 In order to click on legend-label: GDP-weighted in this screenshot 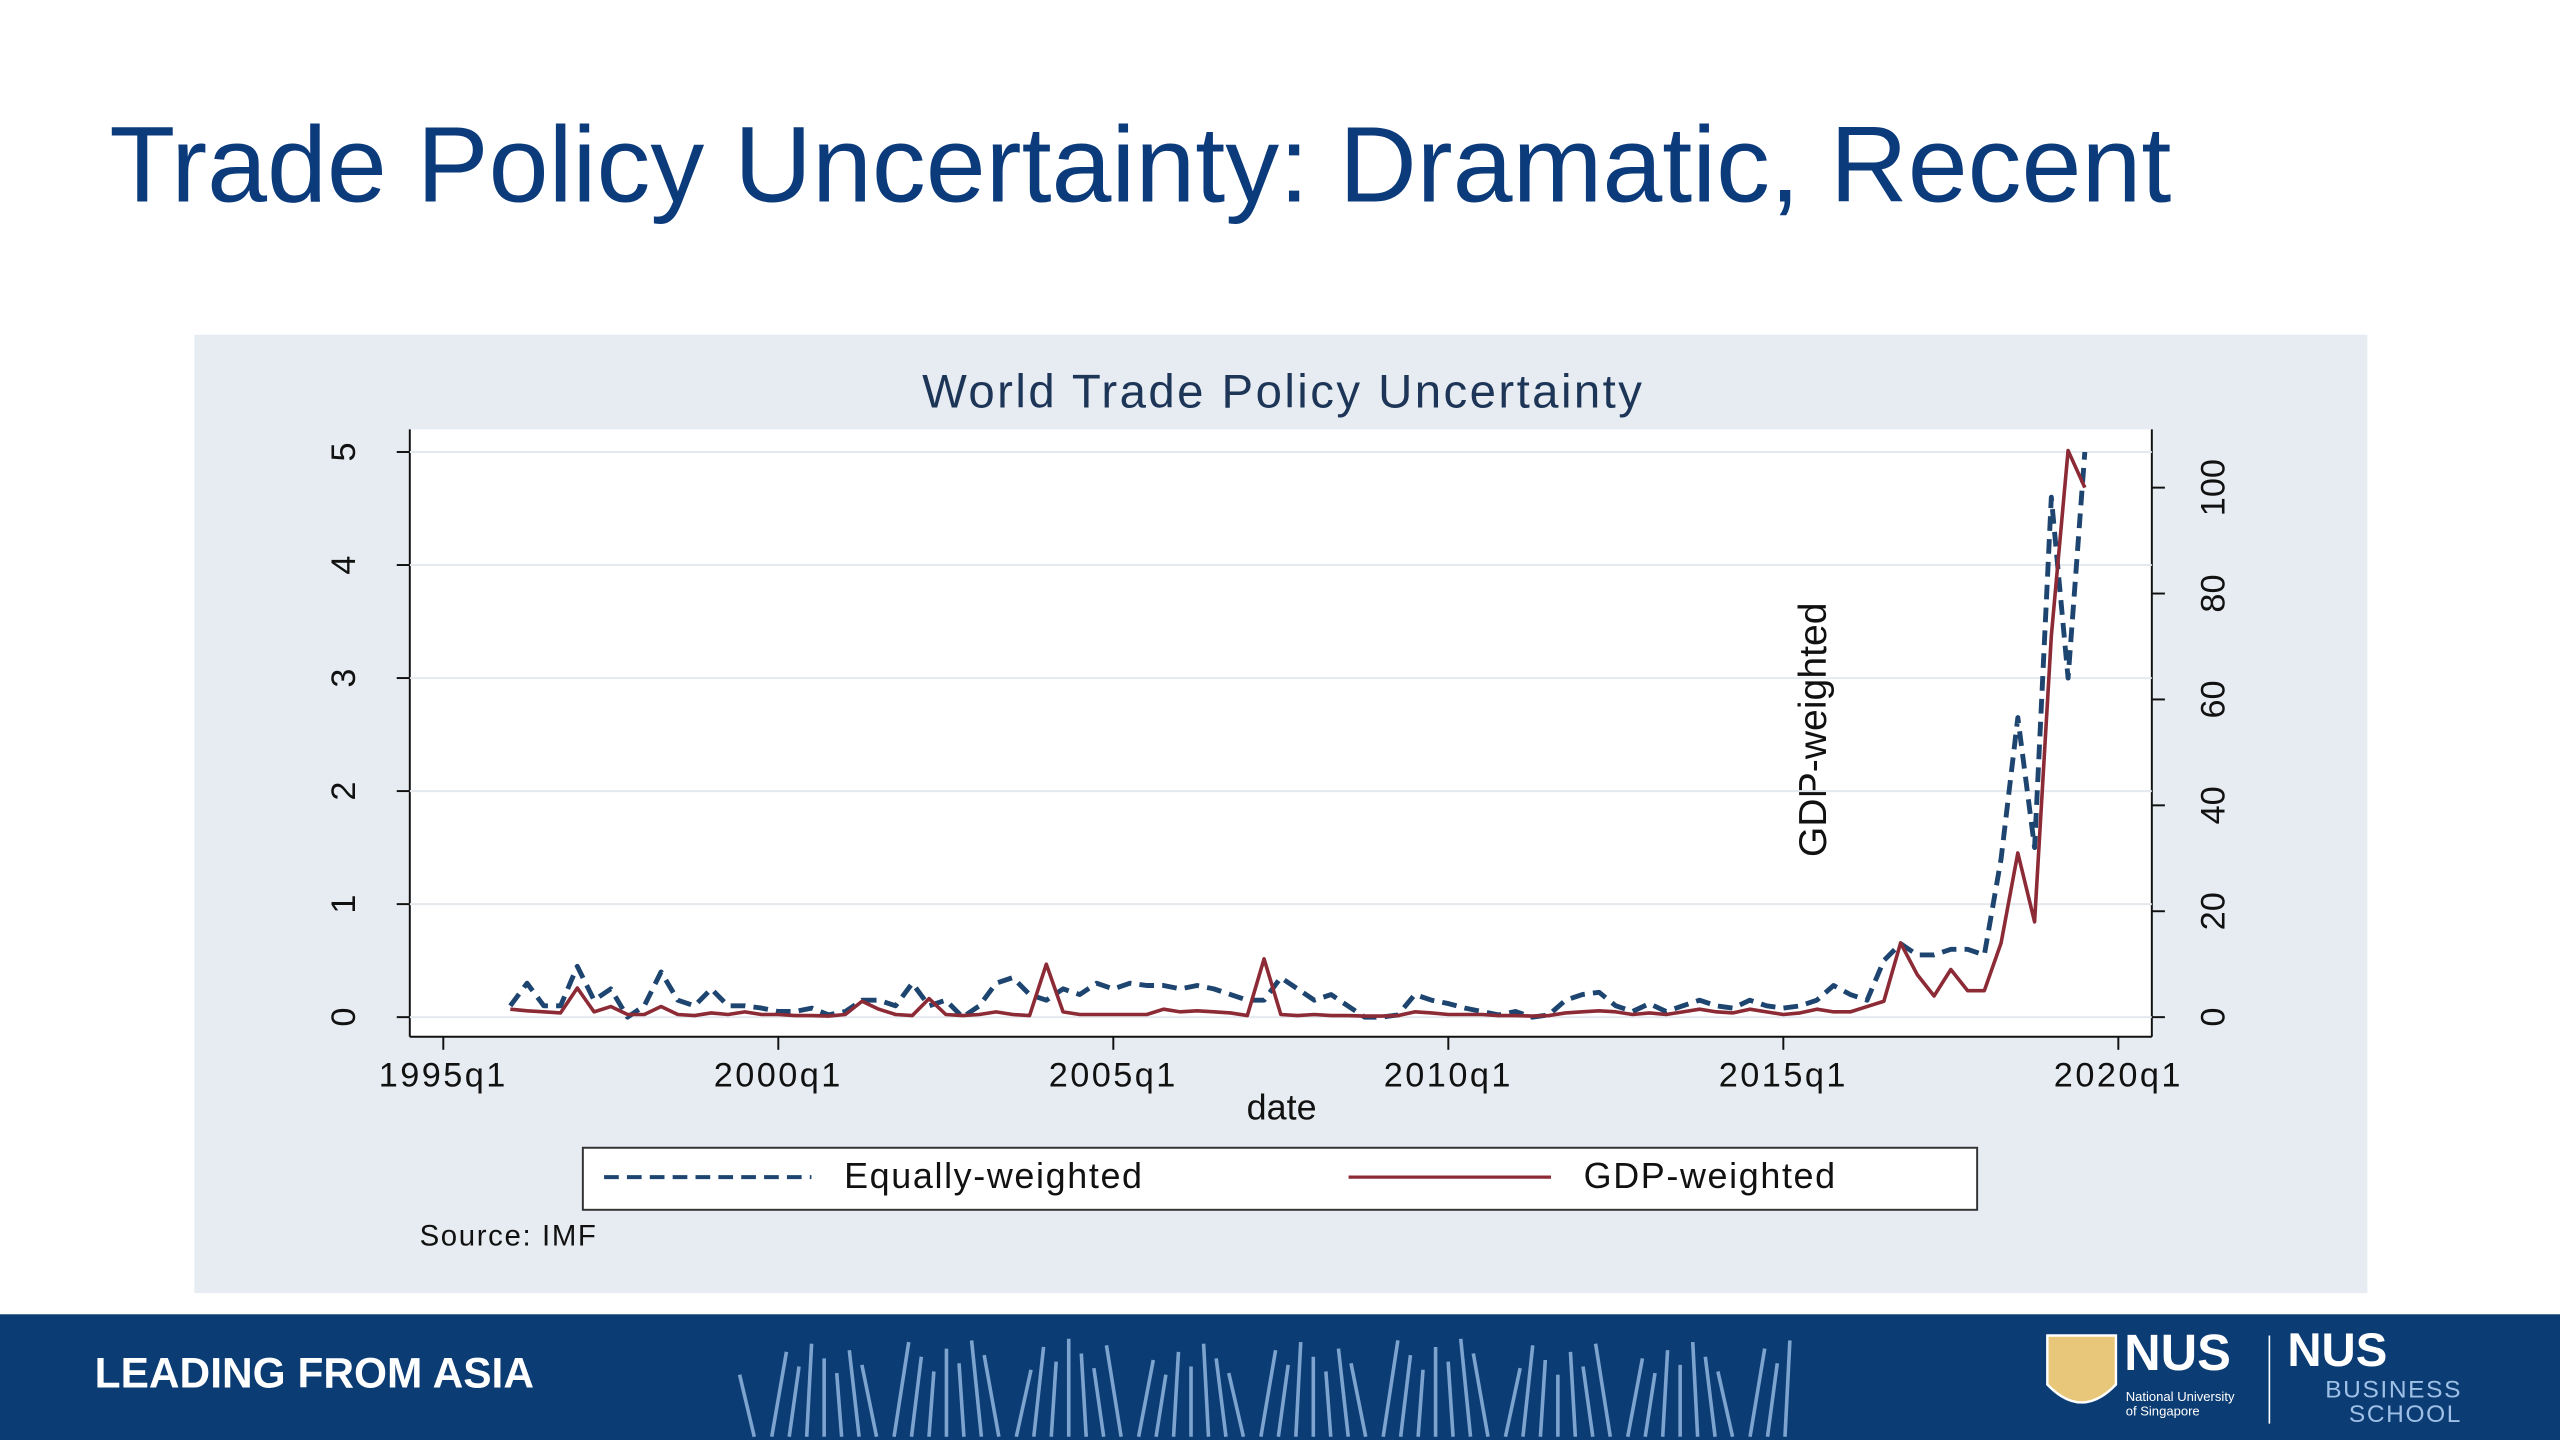, I will do `click(1710, 1175)`.